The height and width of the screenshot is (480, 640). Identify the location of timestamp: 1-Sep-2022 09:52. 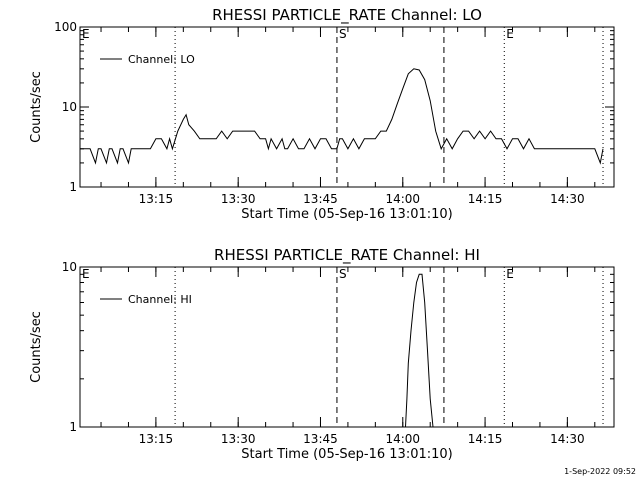
(600, 471).